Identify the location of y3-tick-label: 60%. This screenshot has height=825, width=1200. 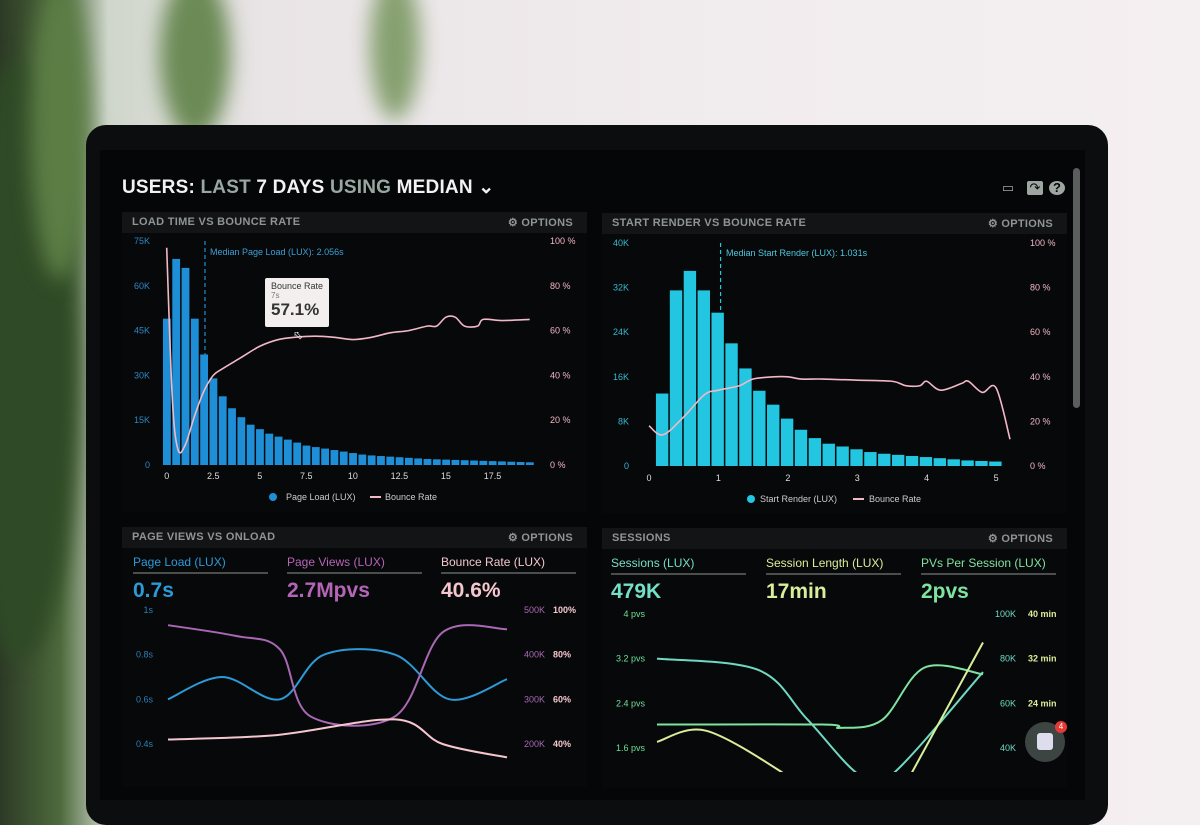
(562, 699).